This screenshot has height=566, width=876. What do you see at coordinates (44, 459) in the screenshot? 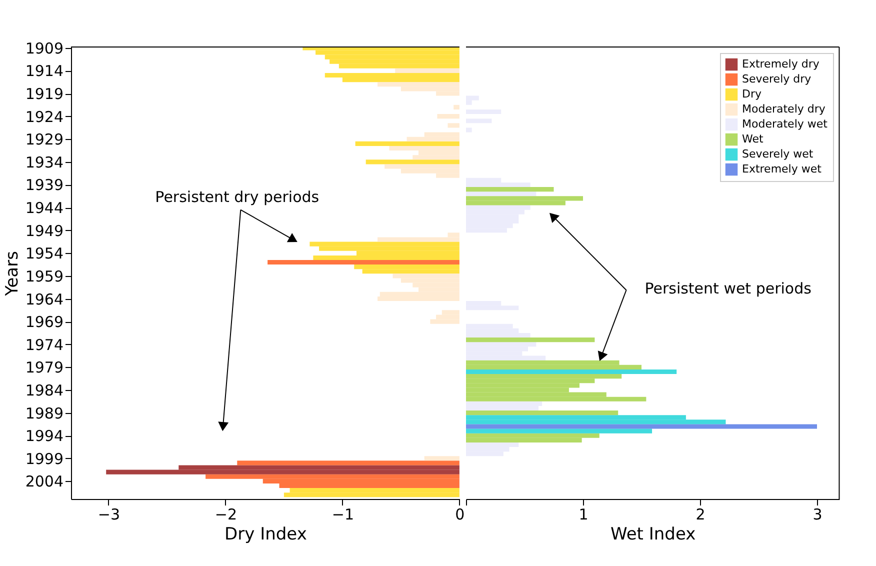
I see `y-tick-label: 1999` at bounding box center [44, 459].